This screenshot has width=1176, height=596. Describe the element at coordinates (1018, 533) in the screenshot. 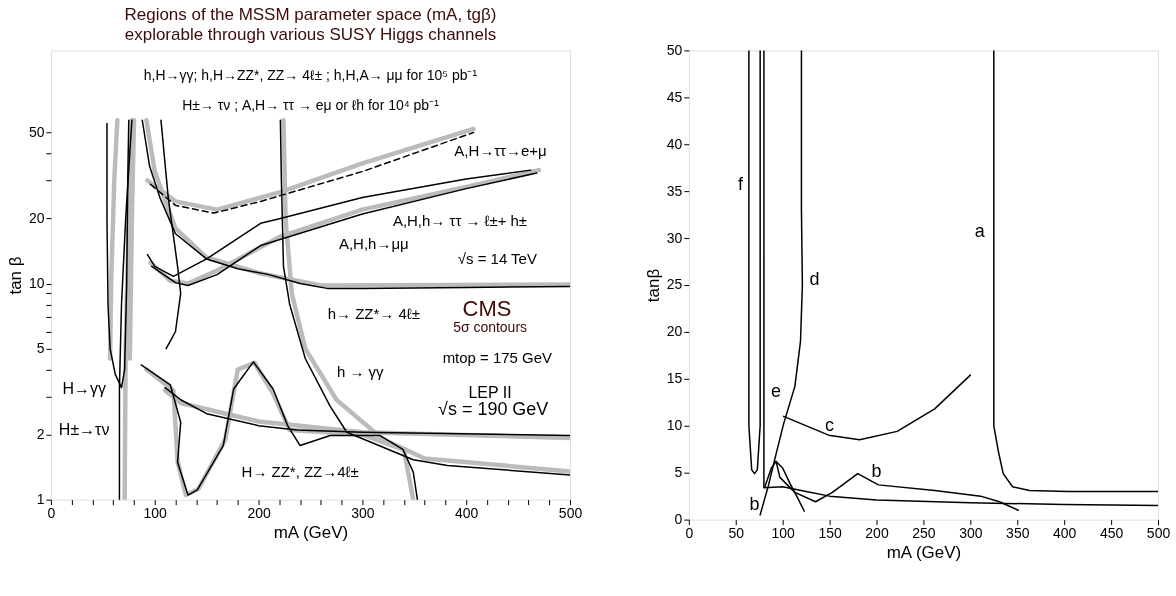

I see `x-tick-label: 350` at that location.